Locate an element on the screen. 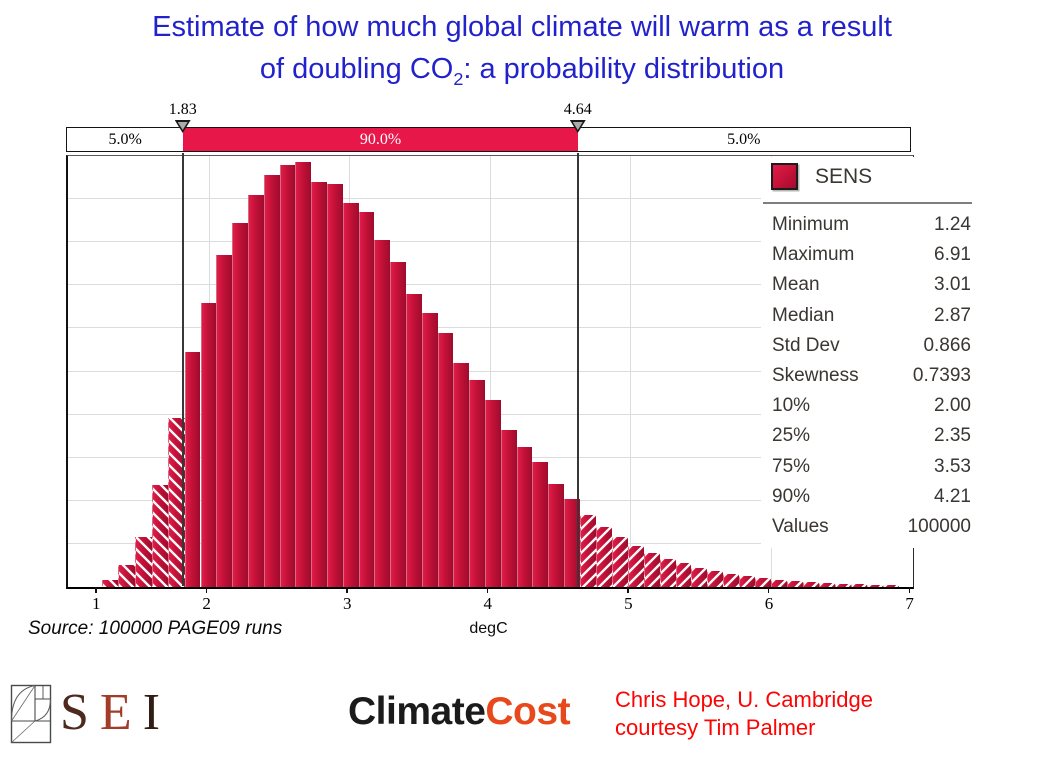  legend-stat-row: Minimum 1.24 is located at coordinates (867, 225).